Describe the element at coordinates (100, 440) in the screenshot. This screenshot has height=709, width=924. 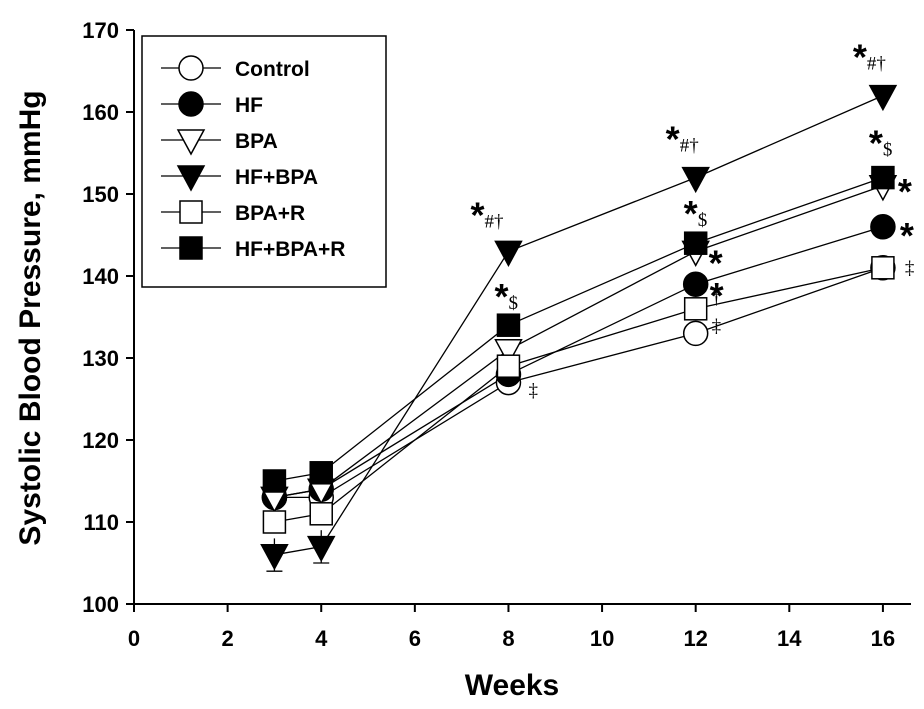
I see `y-tick-label: 120` at that location.